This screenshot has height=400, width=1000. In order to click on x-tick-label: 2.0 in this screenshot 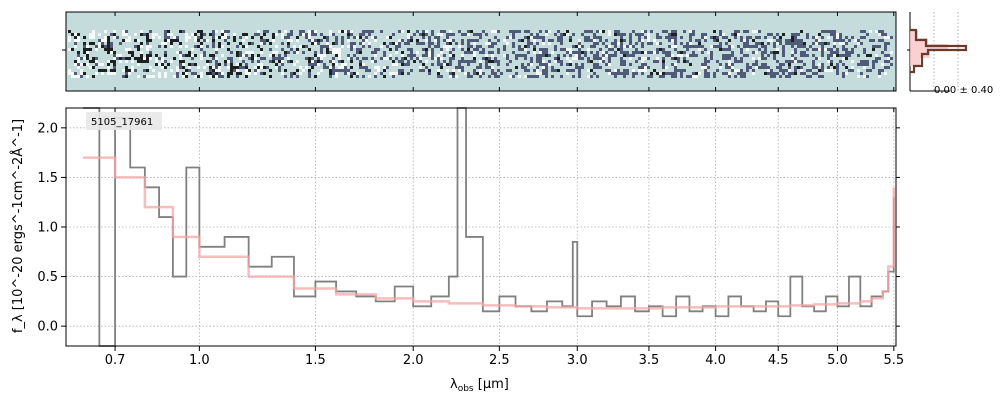, I will do `click(413, 360)`.